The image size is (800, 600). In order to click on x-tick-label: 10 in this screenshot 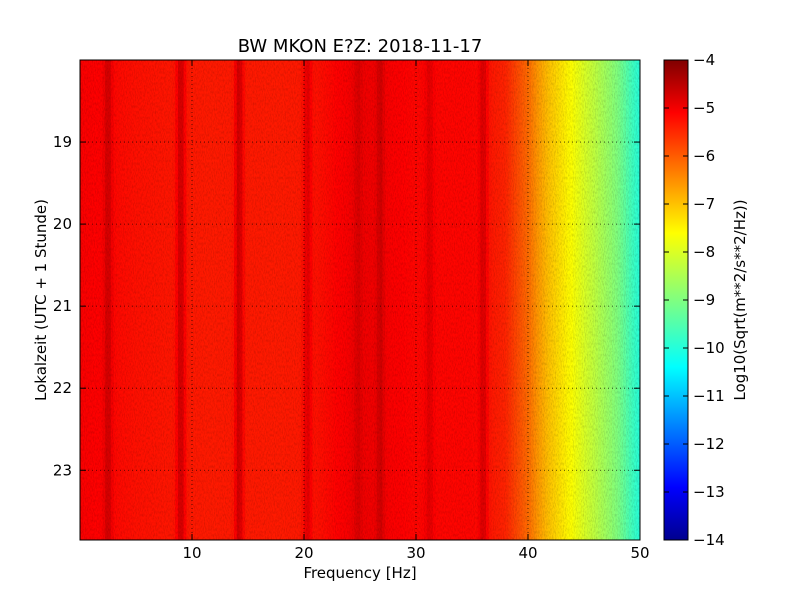, I will do `click(191, 553)`.